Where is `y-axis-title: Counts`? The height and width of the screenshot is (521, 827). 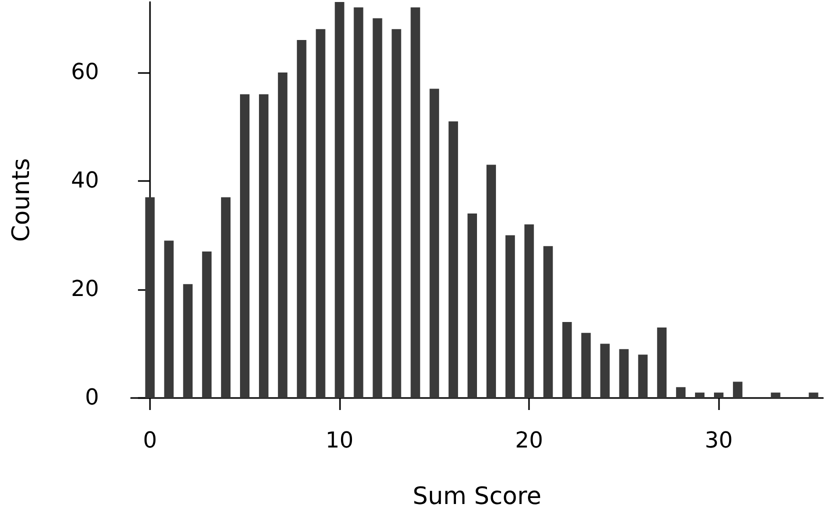
y-axis-title: Counts is located at coordinates (21, 200).